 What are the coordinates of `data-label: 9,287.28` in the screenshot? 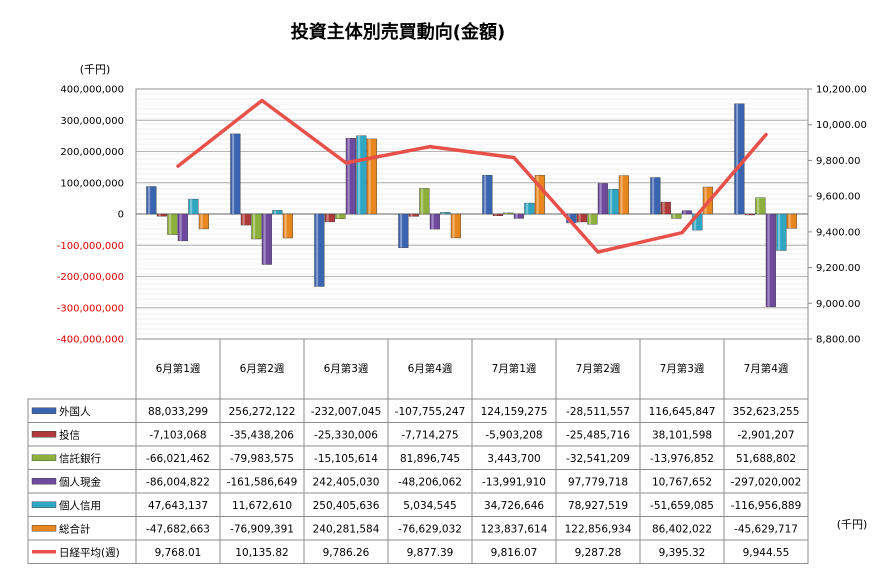 It's located at (598, 553).